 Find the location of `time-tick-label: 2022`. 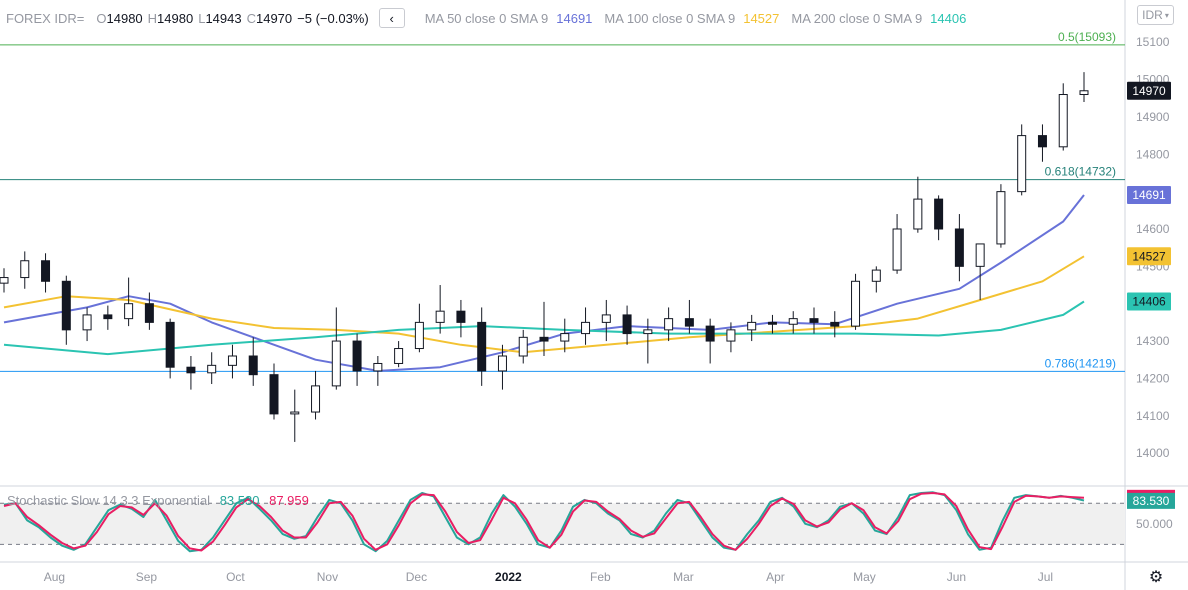

time-tick-label: 2022 is located at coordinates (508, 577).